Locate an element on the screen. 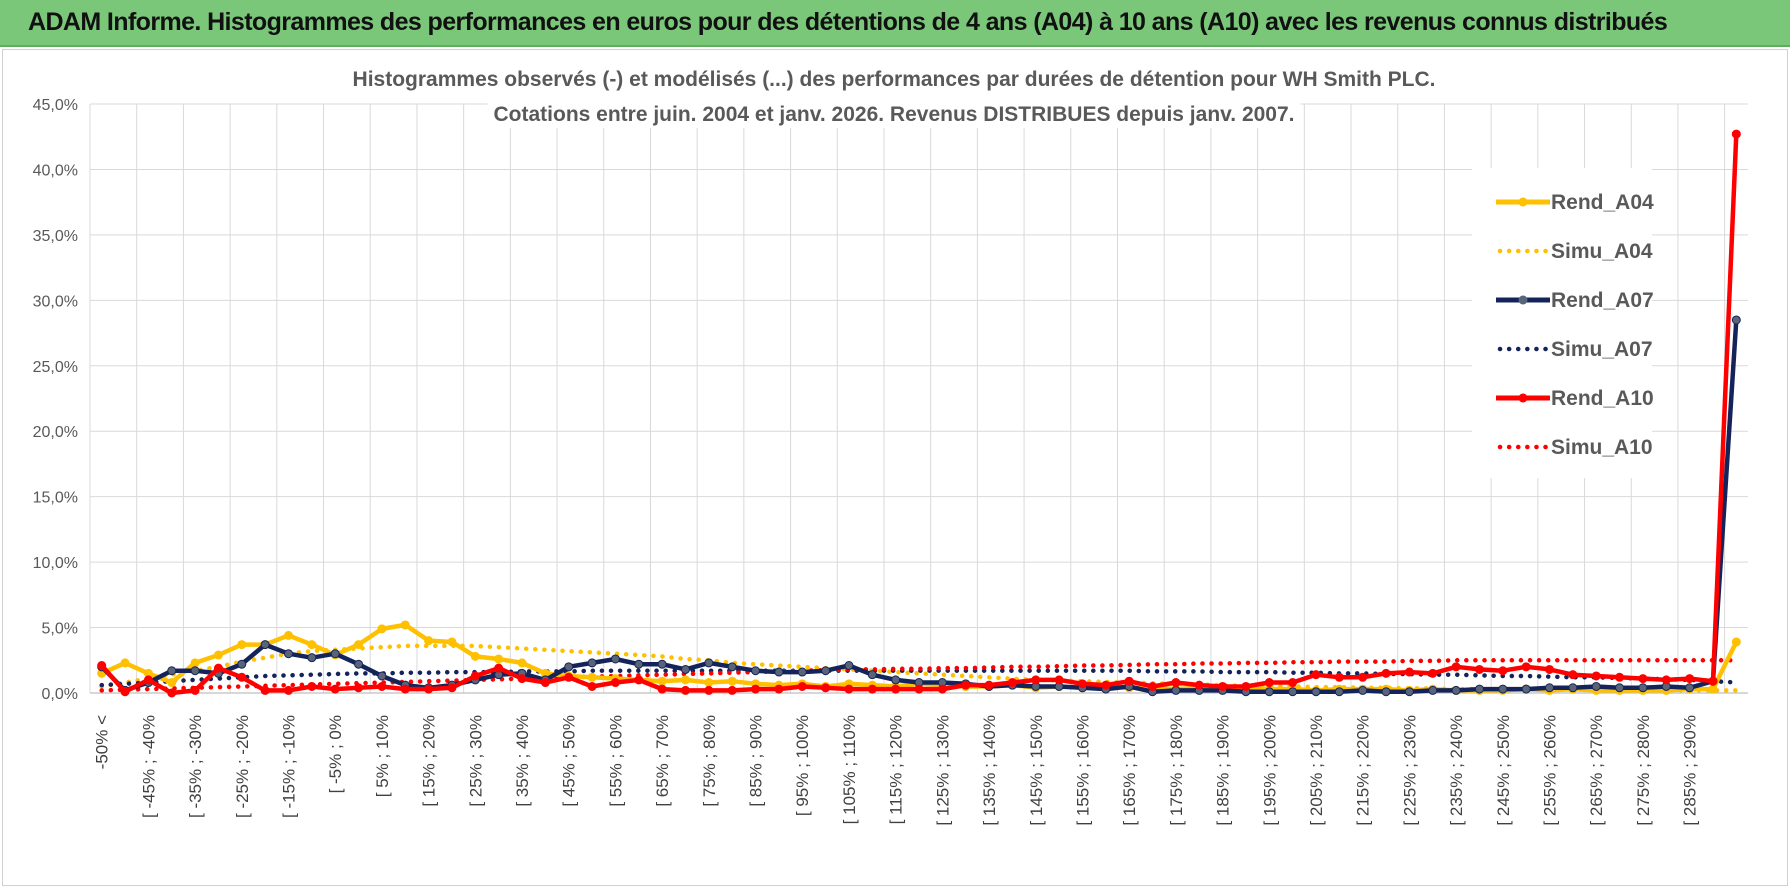 This screenshot has width=1790, height=888. legend-label: Simu_A10 is located at coordinates (1602, 447).